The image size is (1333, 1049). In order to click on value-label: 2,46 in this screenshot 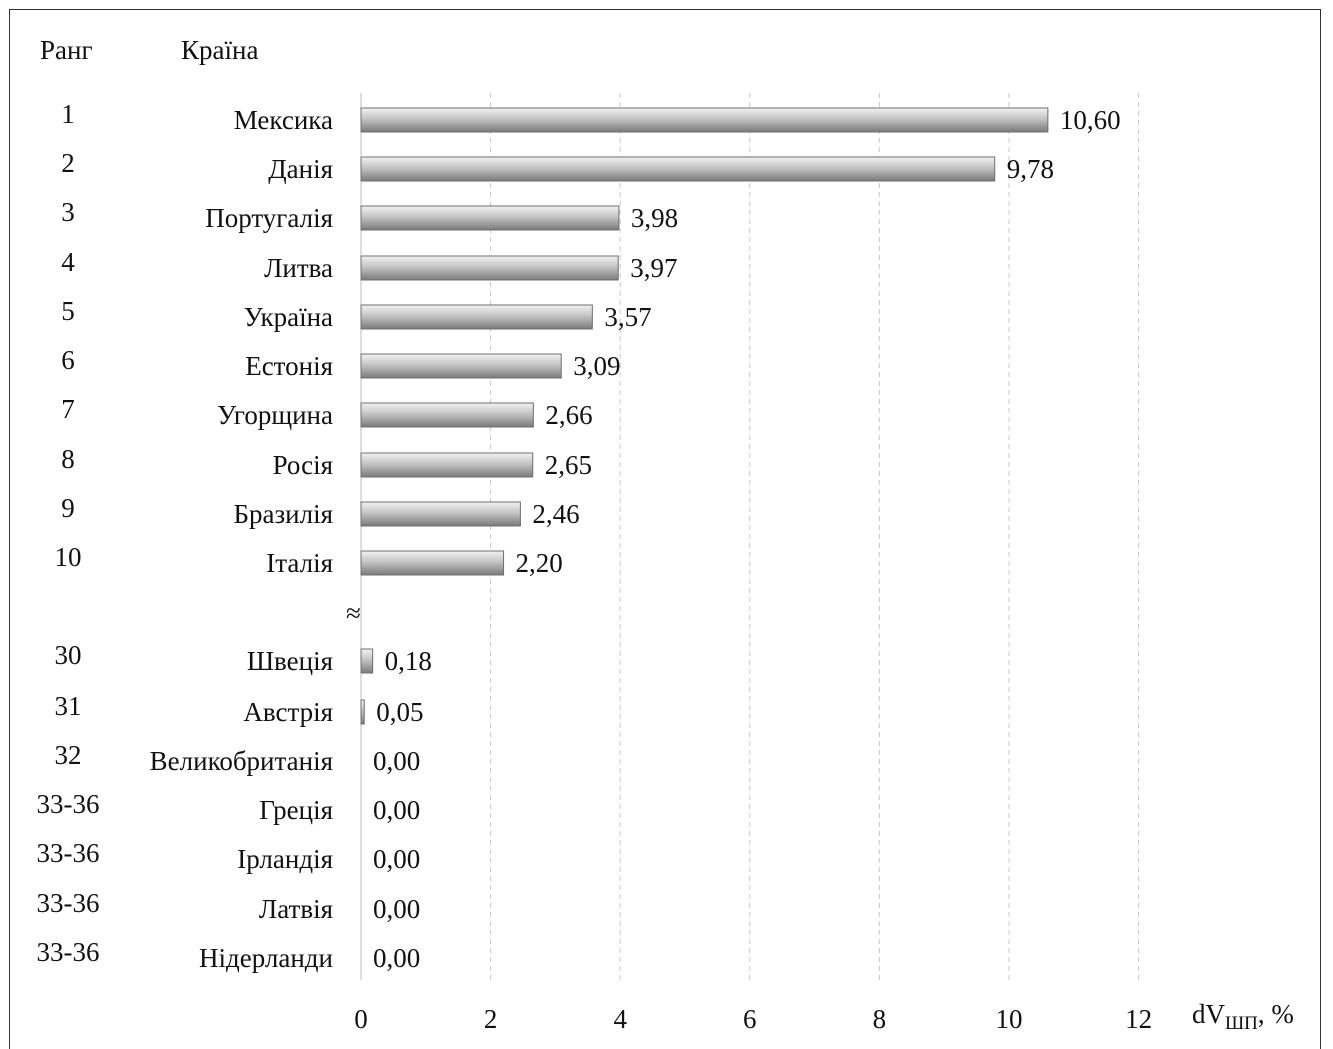, I will do `click(555, 514)`.